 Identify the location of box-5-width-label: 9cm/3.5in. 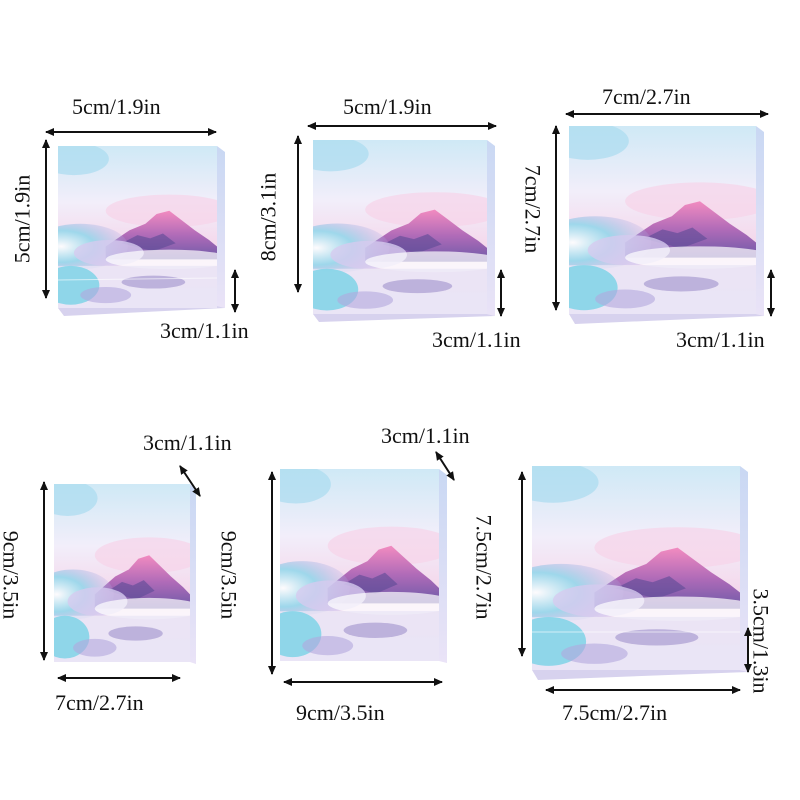
(340, 712).